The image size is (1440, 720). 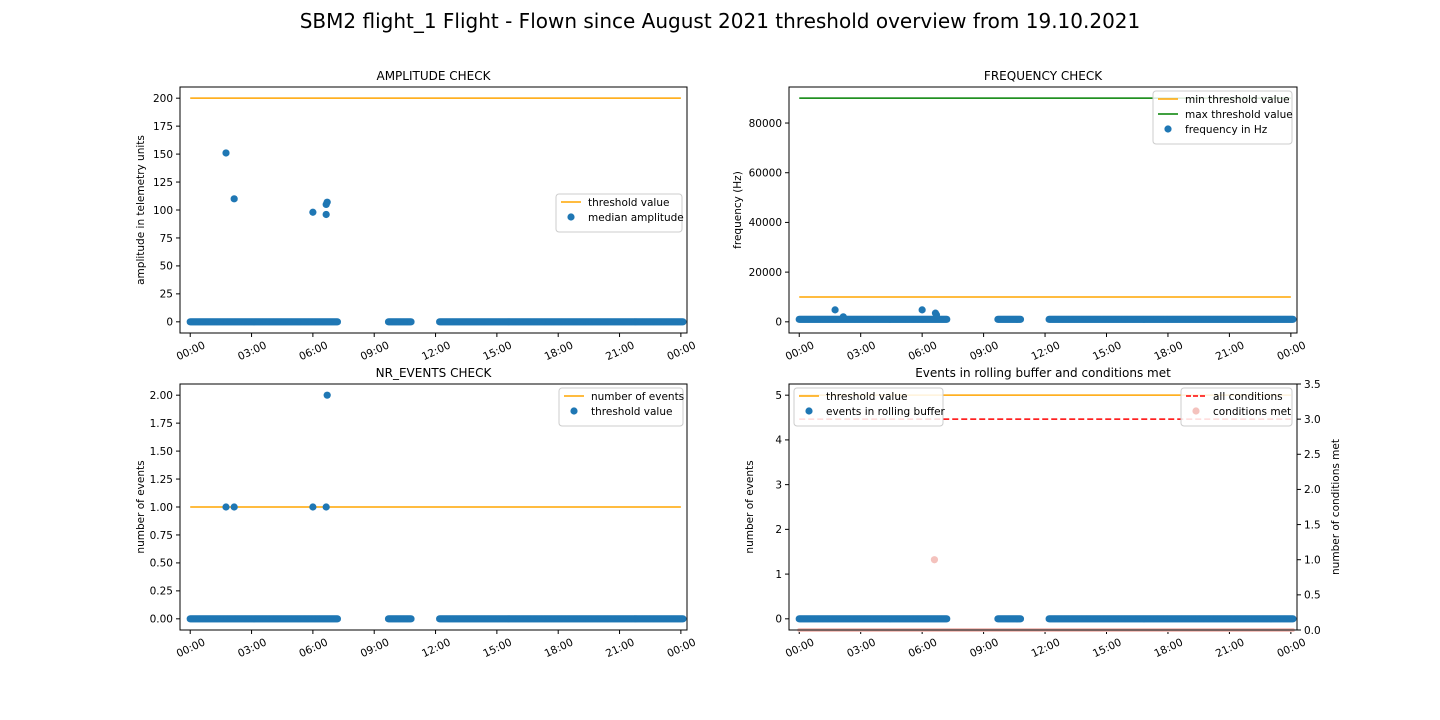 What do you see at coordinates (778, 396) in the screenshot?
I see `y-tick-label: 5` at bounding box center [778, 396].